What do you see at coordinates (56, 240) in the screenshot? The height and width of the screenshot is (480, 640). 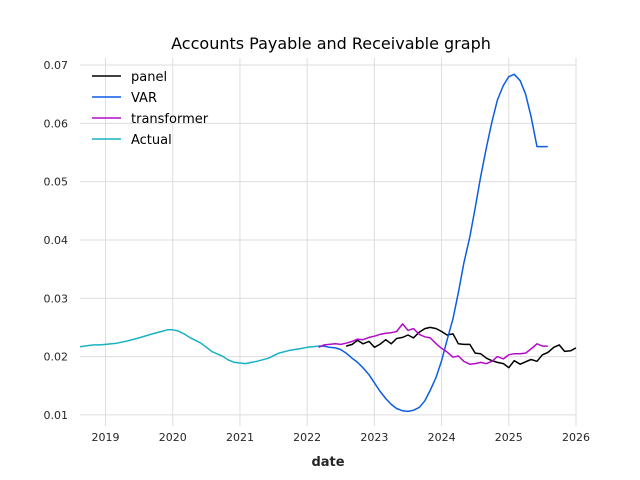 I see `y-tick-label: 0.04` at bounding box center [56, 240].